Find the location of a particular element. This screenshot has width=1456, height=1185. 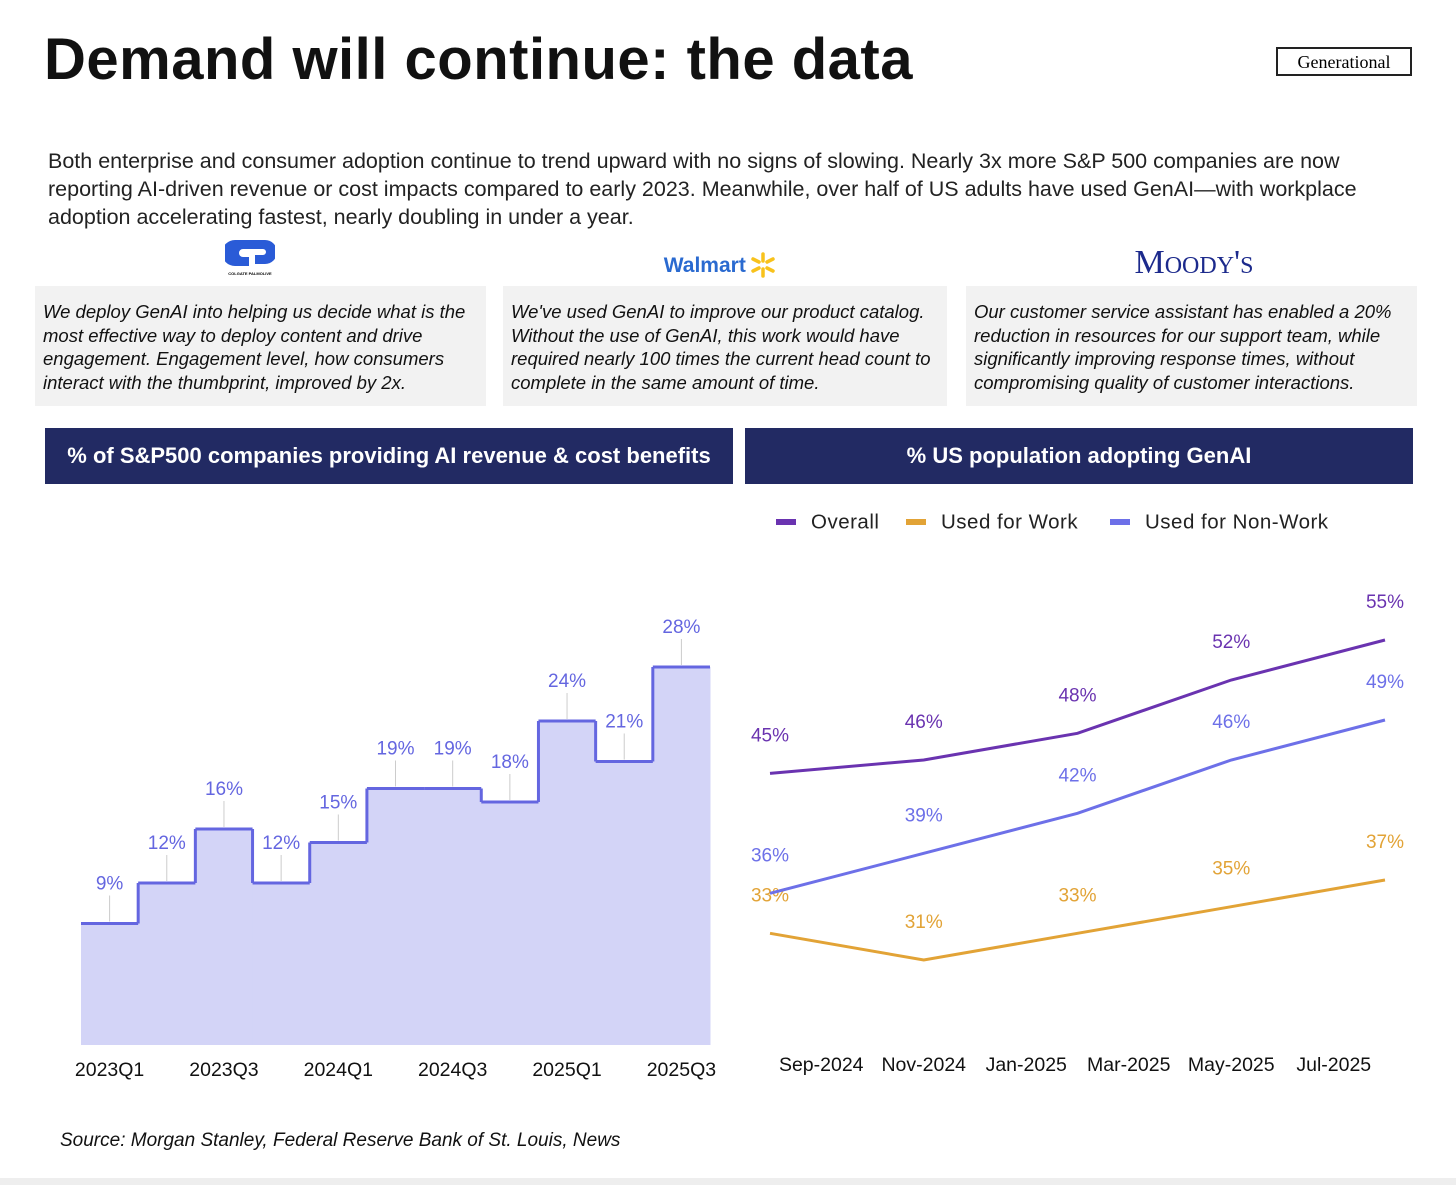

moodys-logo: Moody's is located at coordinates (1194, 262).